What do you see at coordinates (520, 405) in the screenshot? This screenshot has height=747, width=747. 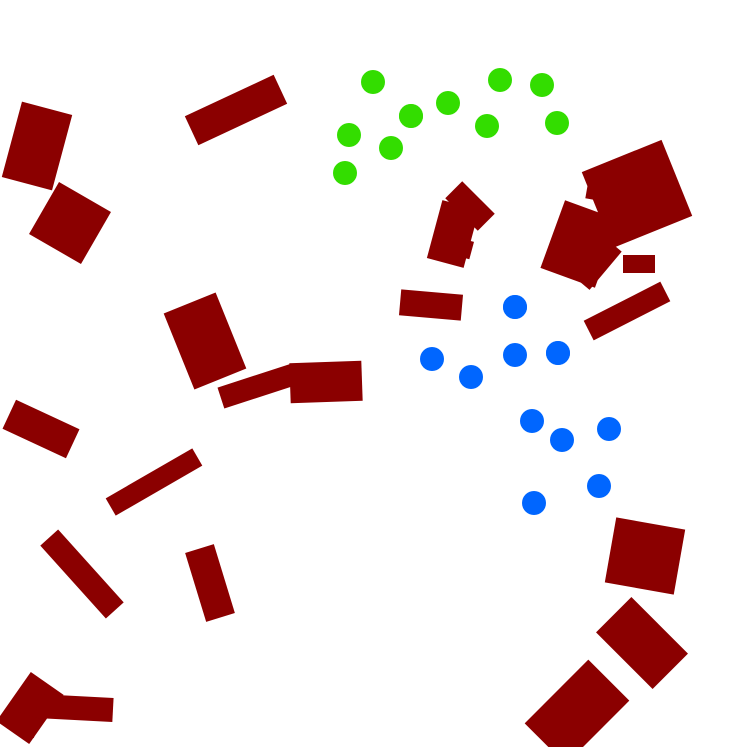 I see `blue-dots-group` at bounding box center [520, 405].